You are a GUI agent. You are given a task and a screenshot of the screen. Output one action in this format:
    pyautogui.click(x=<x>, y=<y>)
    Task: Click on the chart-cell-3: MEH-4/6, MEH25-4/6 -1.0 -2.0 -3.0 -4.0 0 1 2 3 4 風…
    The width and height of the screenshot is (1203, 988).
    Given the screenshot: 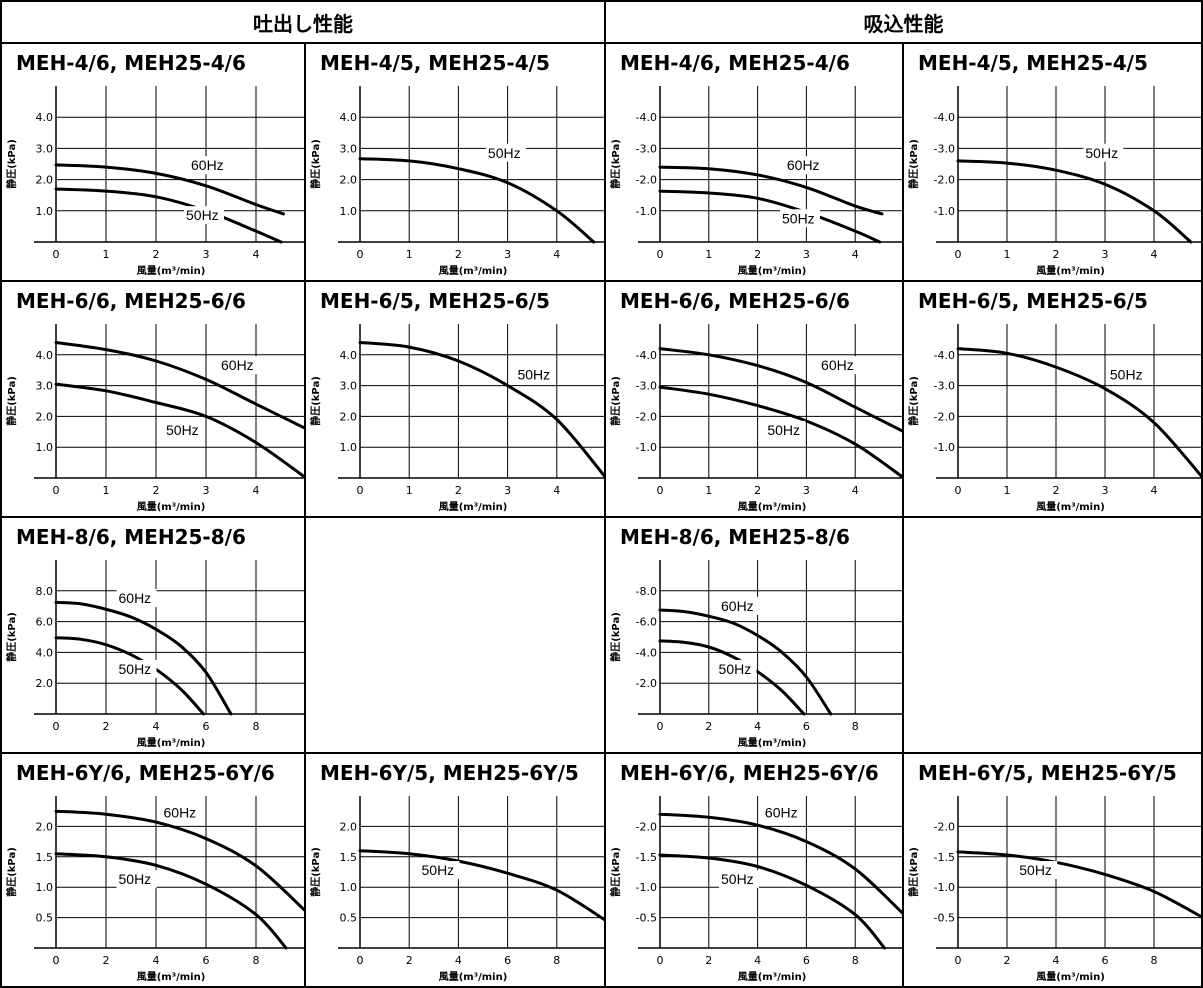 What is the action you would take?
    pyautogui.click(x=754, y=162)
    